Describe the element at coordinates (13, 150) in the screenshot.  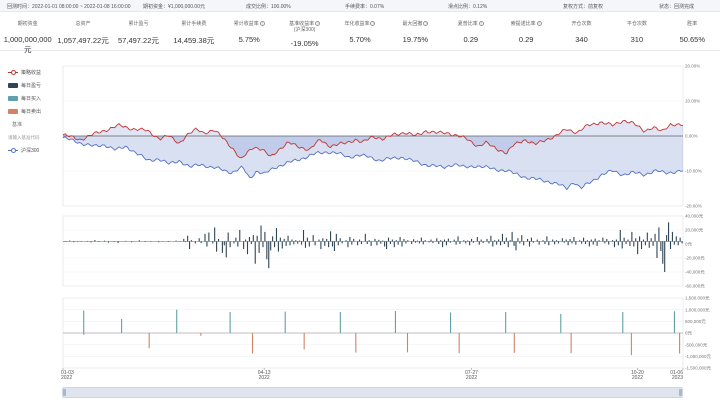
I see `hs300-line-icon` at that location.